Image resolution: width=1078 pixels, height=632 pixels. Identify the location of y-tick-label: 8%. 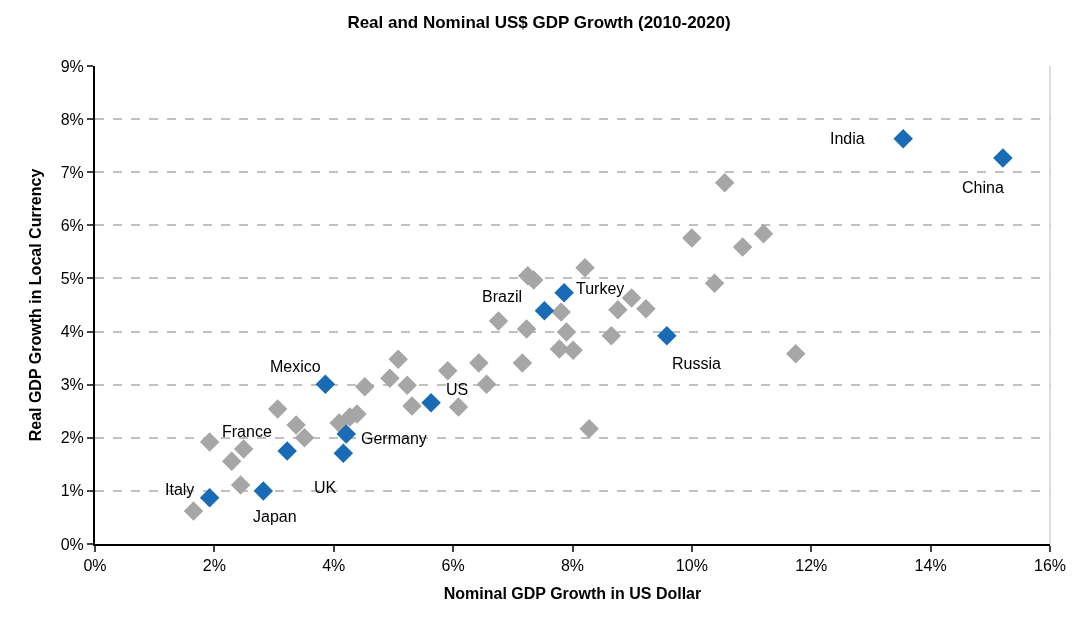
(72, 119).